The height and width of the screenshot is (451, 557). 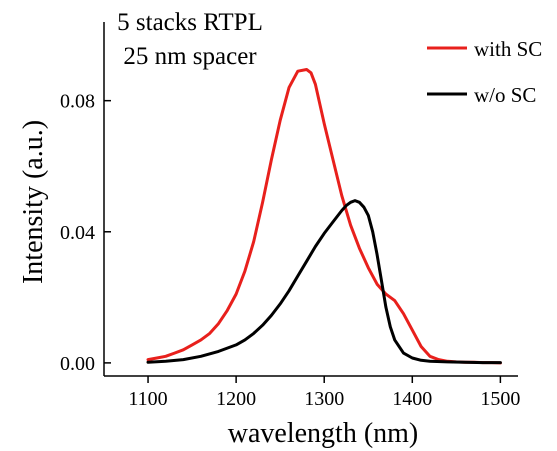 What do you see at coordinates (190, 56) in the screenshot?
I see `chart-subtitle: 25 nm spacer` at bounding box center [190, 56].